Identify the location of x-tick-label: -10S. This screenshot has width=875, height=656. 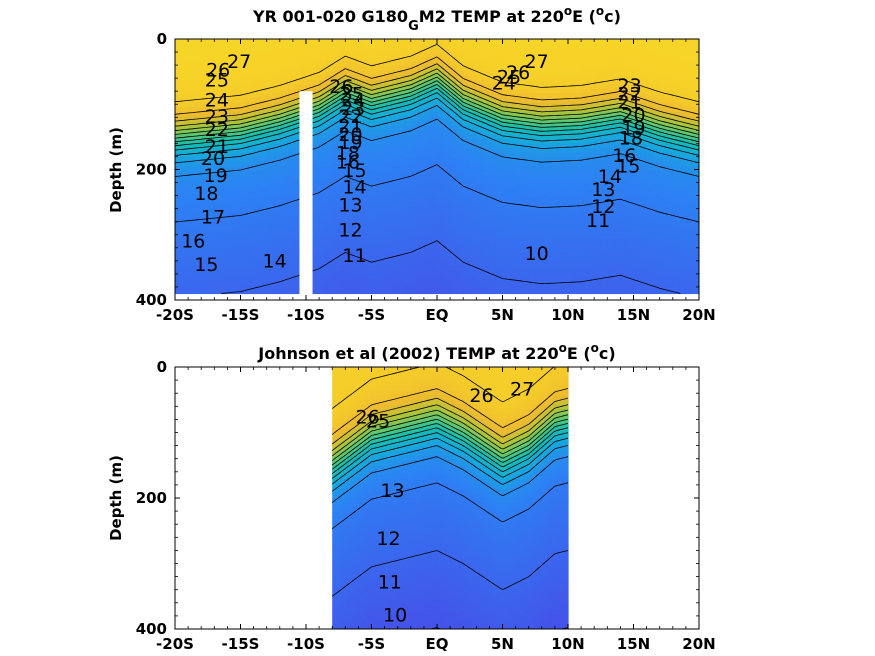
(306, 315).